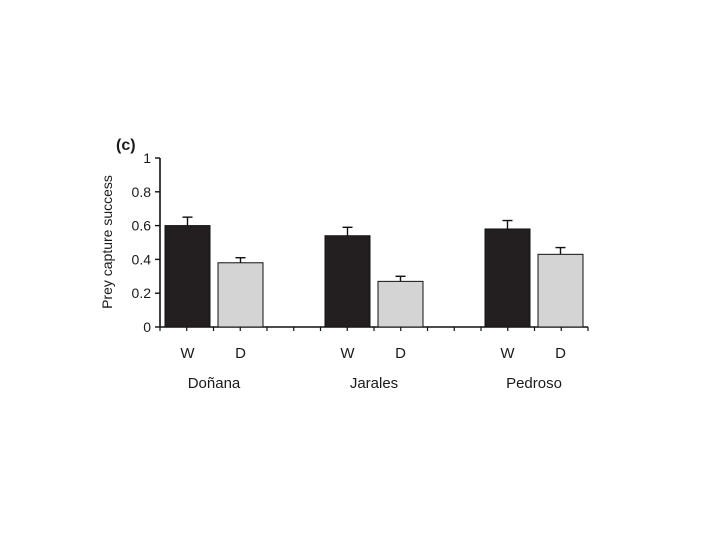  Describe the element at coordinates (142, 259) in the screenshot. I see `y-tick-label: 0.4` at that location.